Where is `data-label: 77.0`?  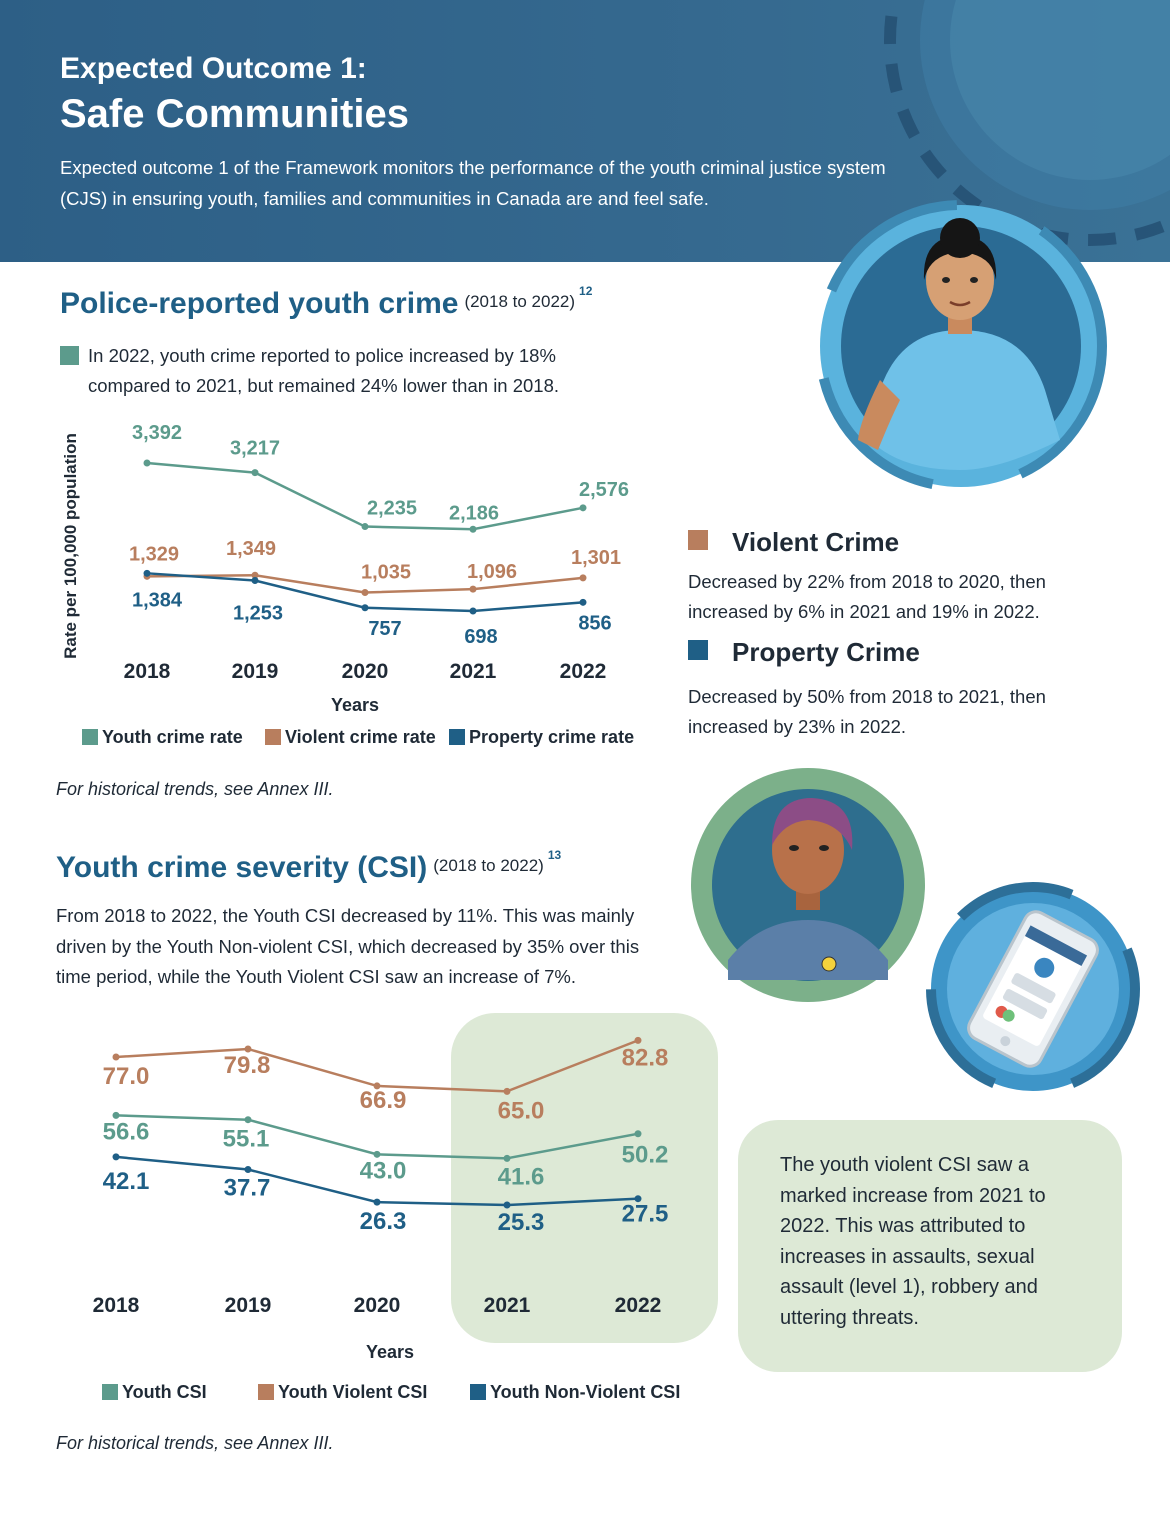 data-label: 77.0 is located at coordinates (126, 1076).